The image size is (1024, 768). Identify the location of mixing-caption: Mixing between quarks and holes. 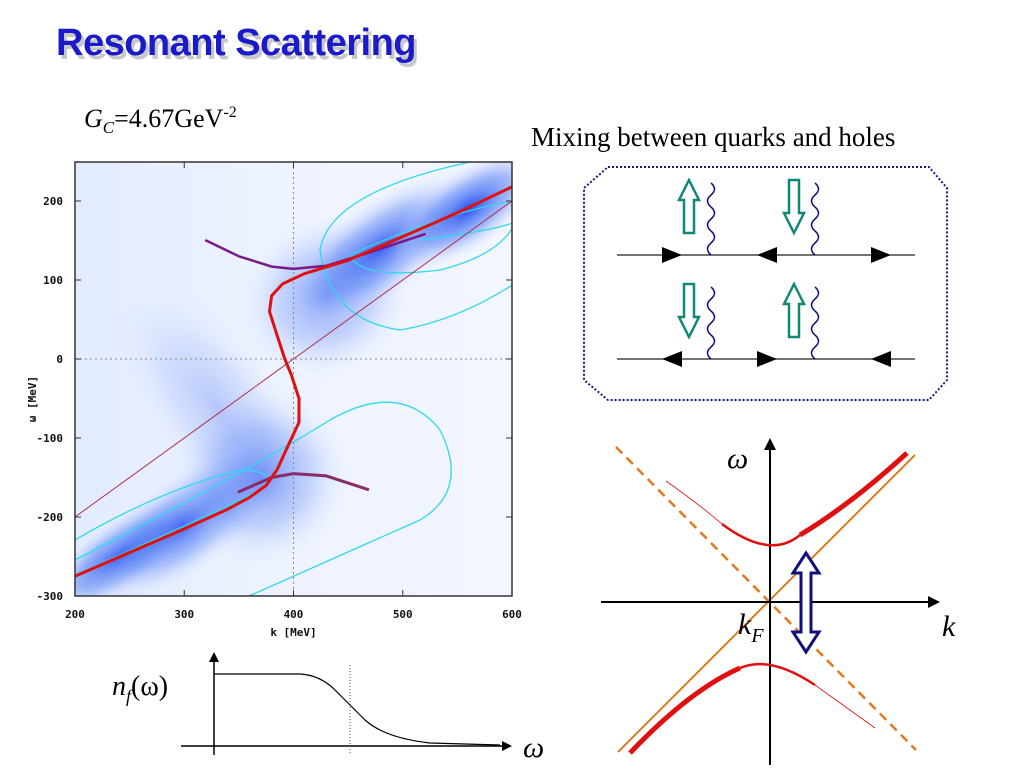
(713, 137).